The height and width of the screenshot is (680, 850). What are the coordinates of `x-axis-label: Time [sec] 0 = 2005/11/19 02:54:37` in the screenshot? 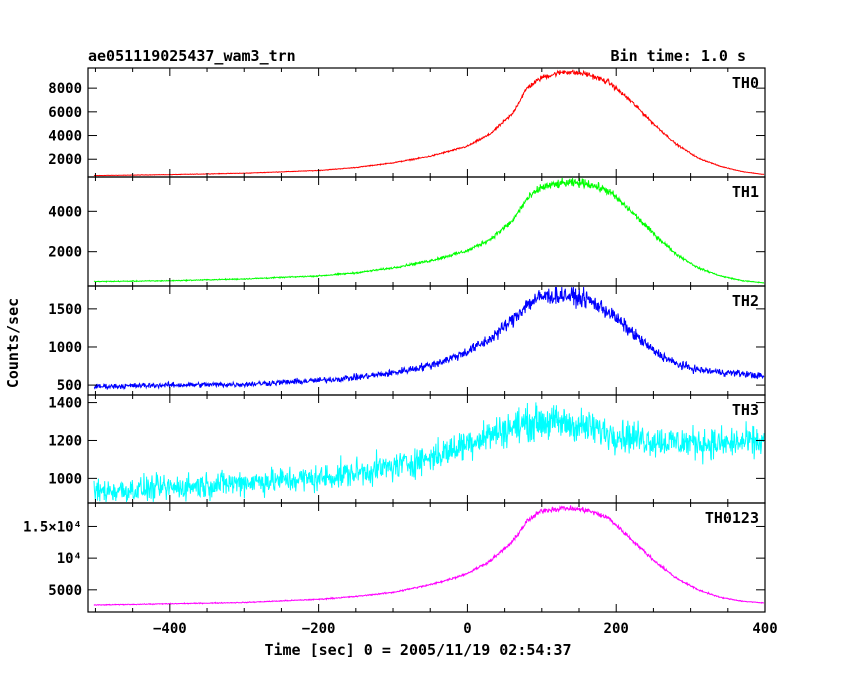 It's located at (417, 650).